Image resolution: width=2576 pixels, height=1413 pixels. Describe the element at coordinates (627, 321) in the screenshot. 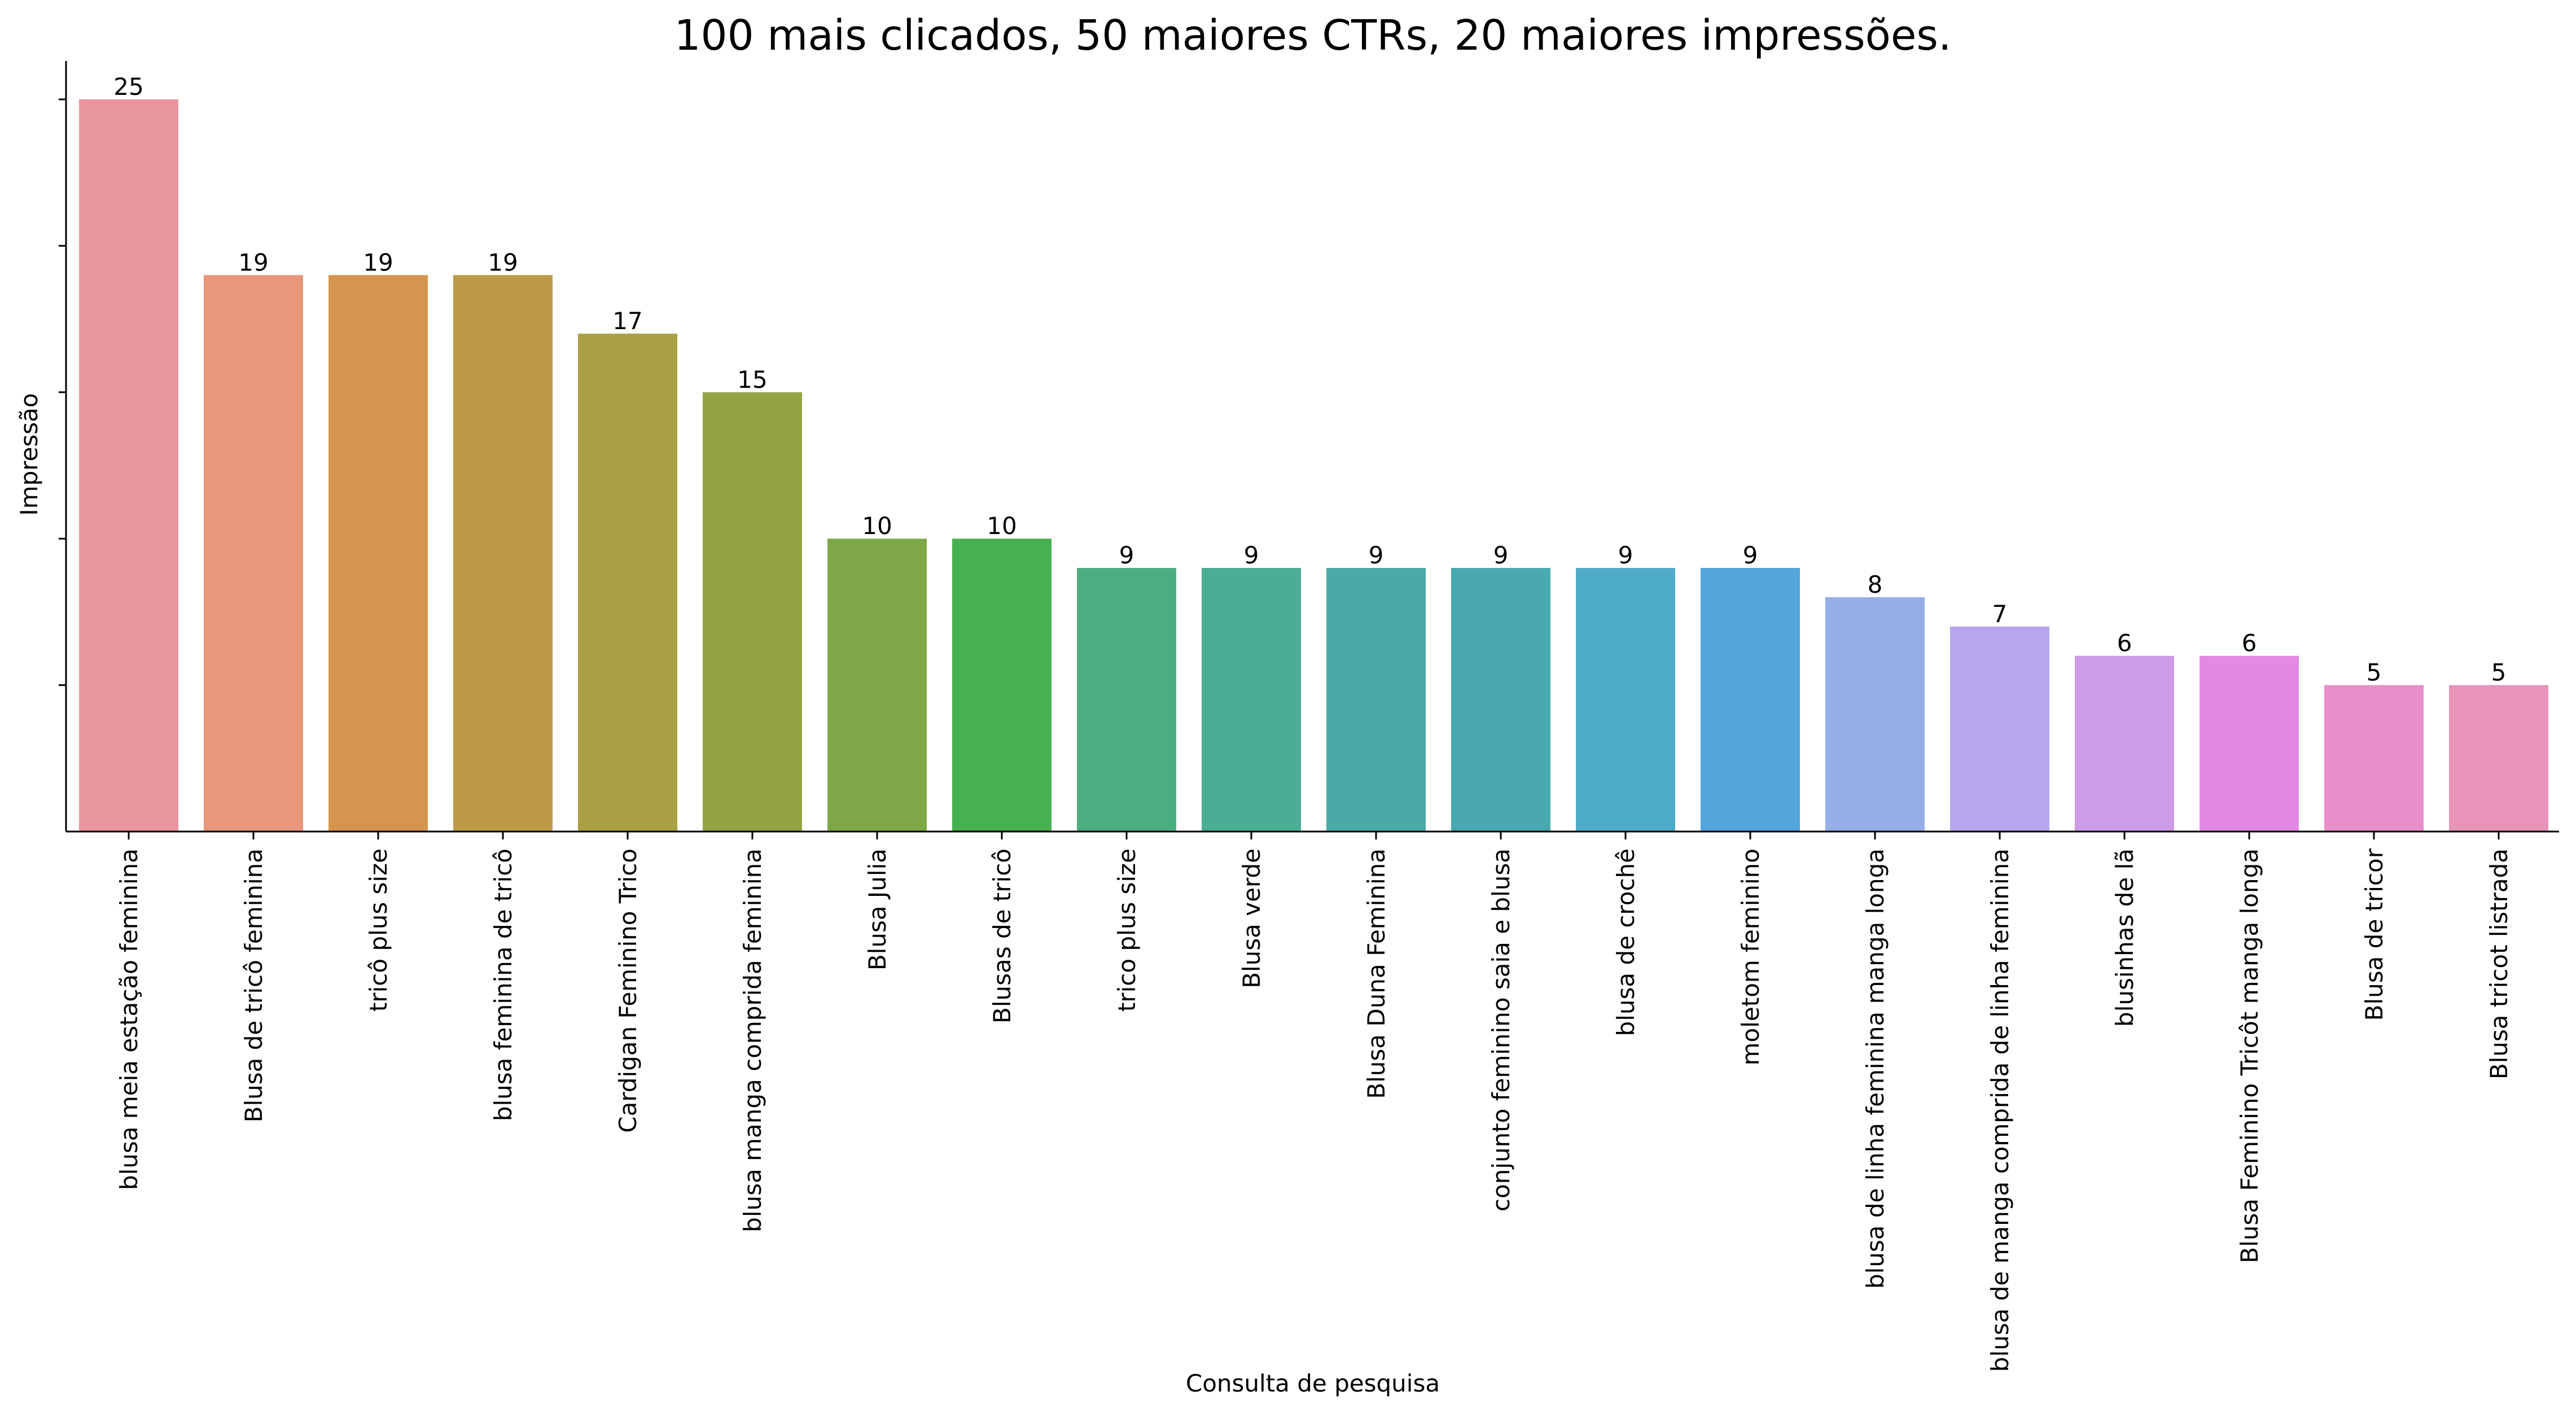

I see `bar-value-label: 17` at that location.